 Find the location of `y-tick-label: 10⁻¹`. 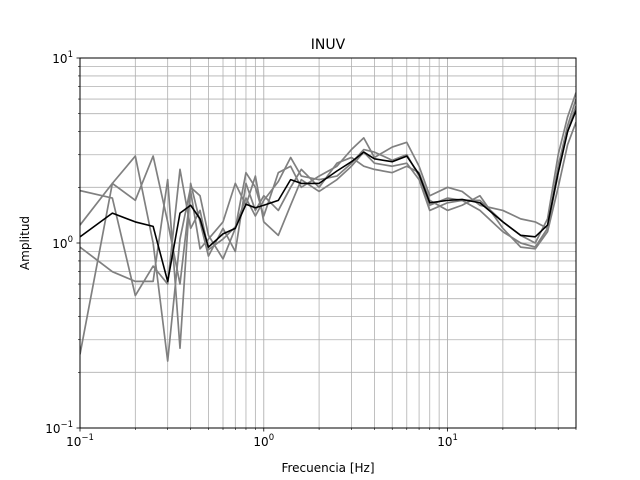

y-tick-label: 10⁻¹ is located at coordinates (59, 428).